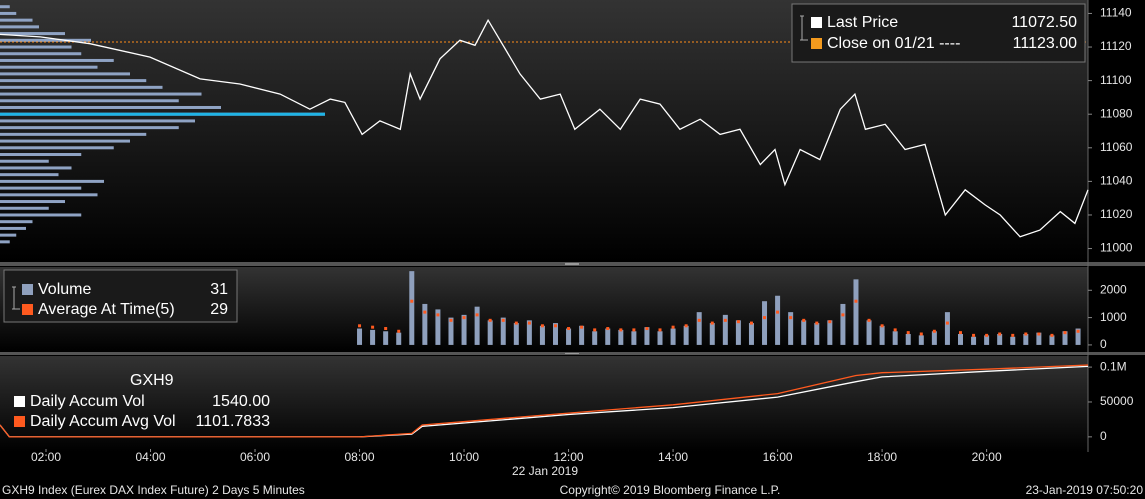 The height and width of the screenshot is (499, 1145). I want to click on y-tick-label: 11020, so click(1116, 214).